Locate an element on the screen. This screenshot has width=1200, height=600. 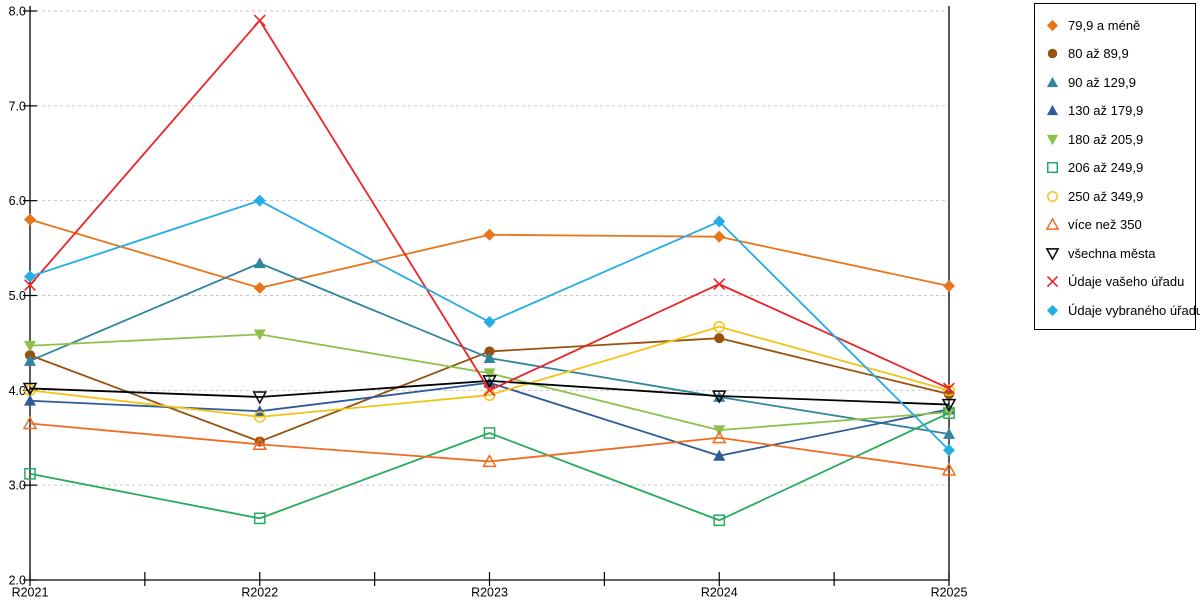
x-tick-label: R2022 is located at coordinates (259, 593).